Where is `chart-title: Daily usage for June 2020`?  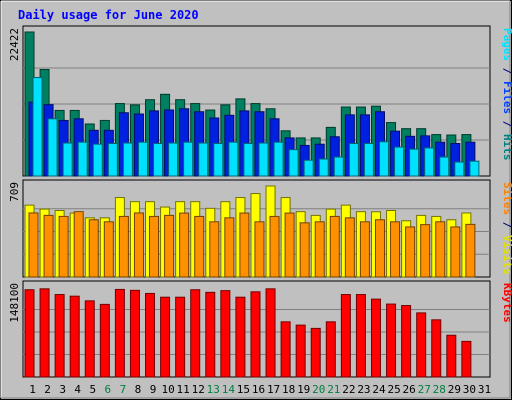 chart-title: Daily usage for June 2020 is located at coordinates (108, 15).